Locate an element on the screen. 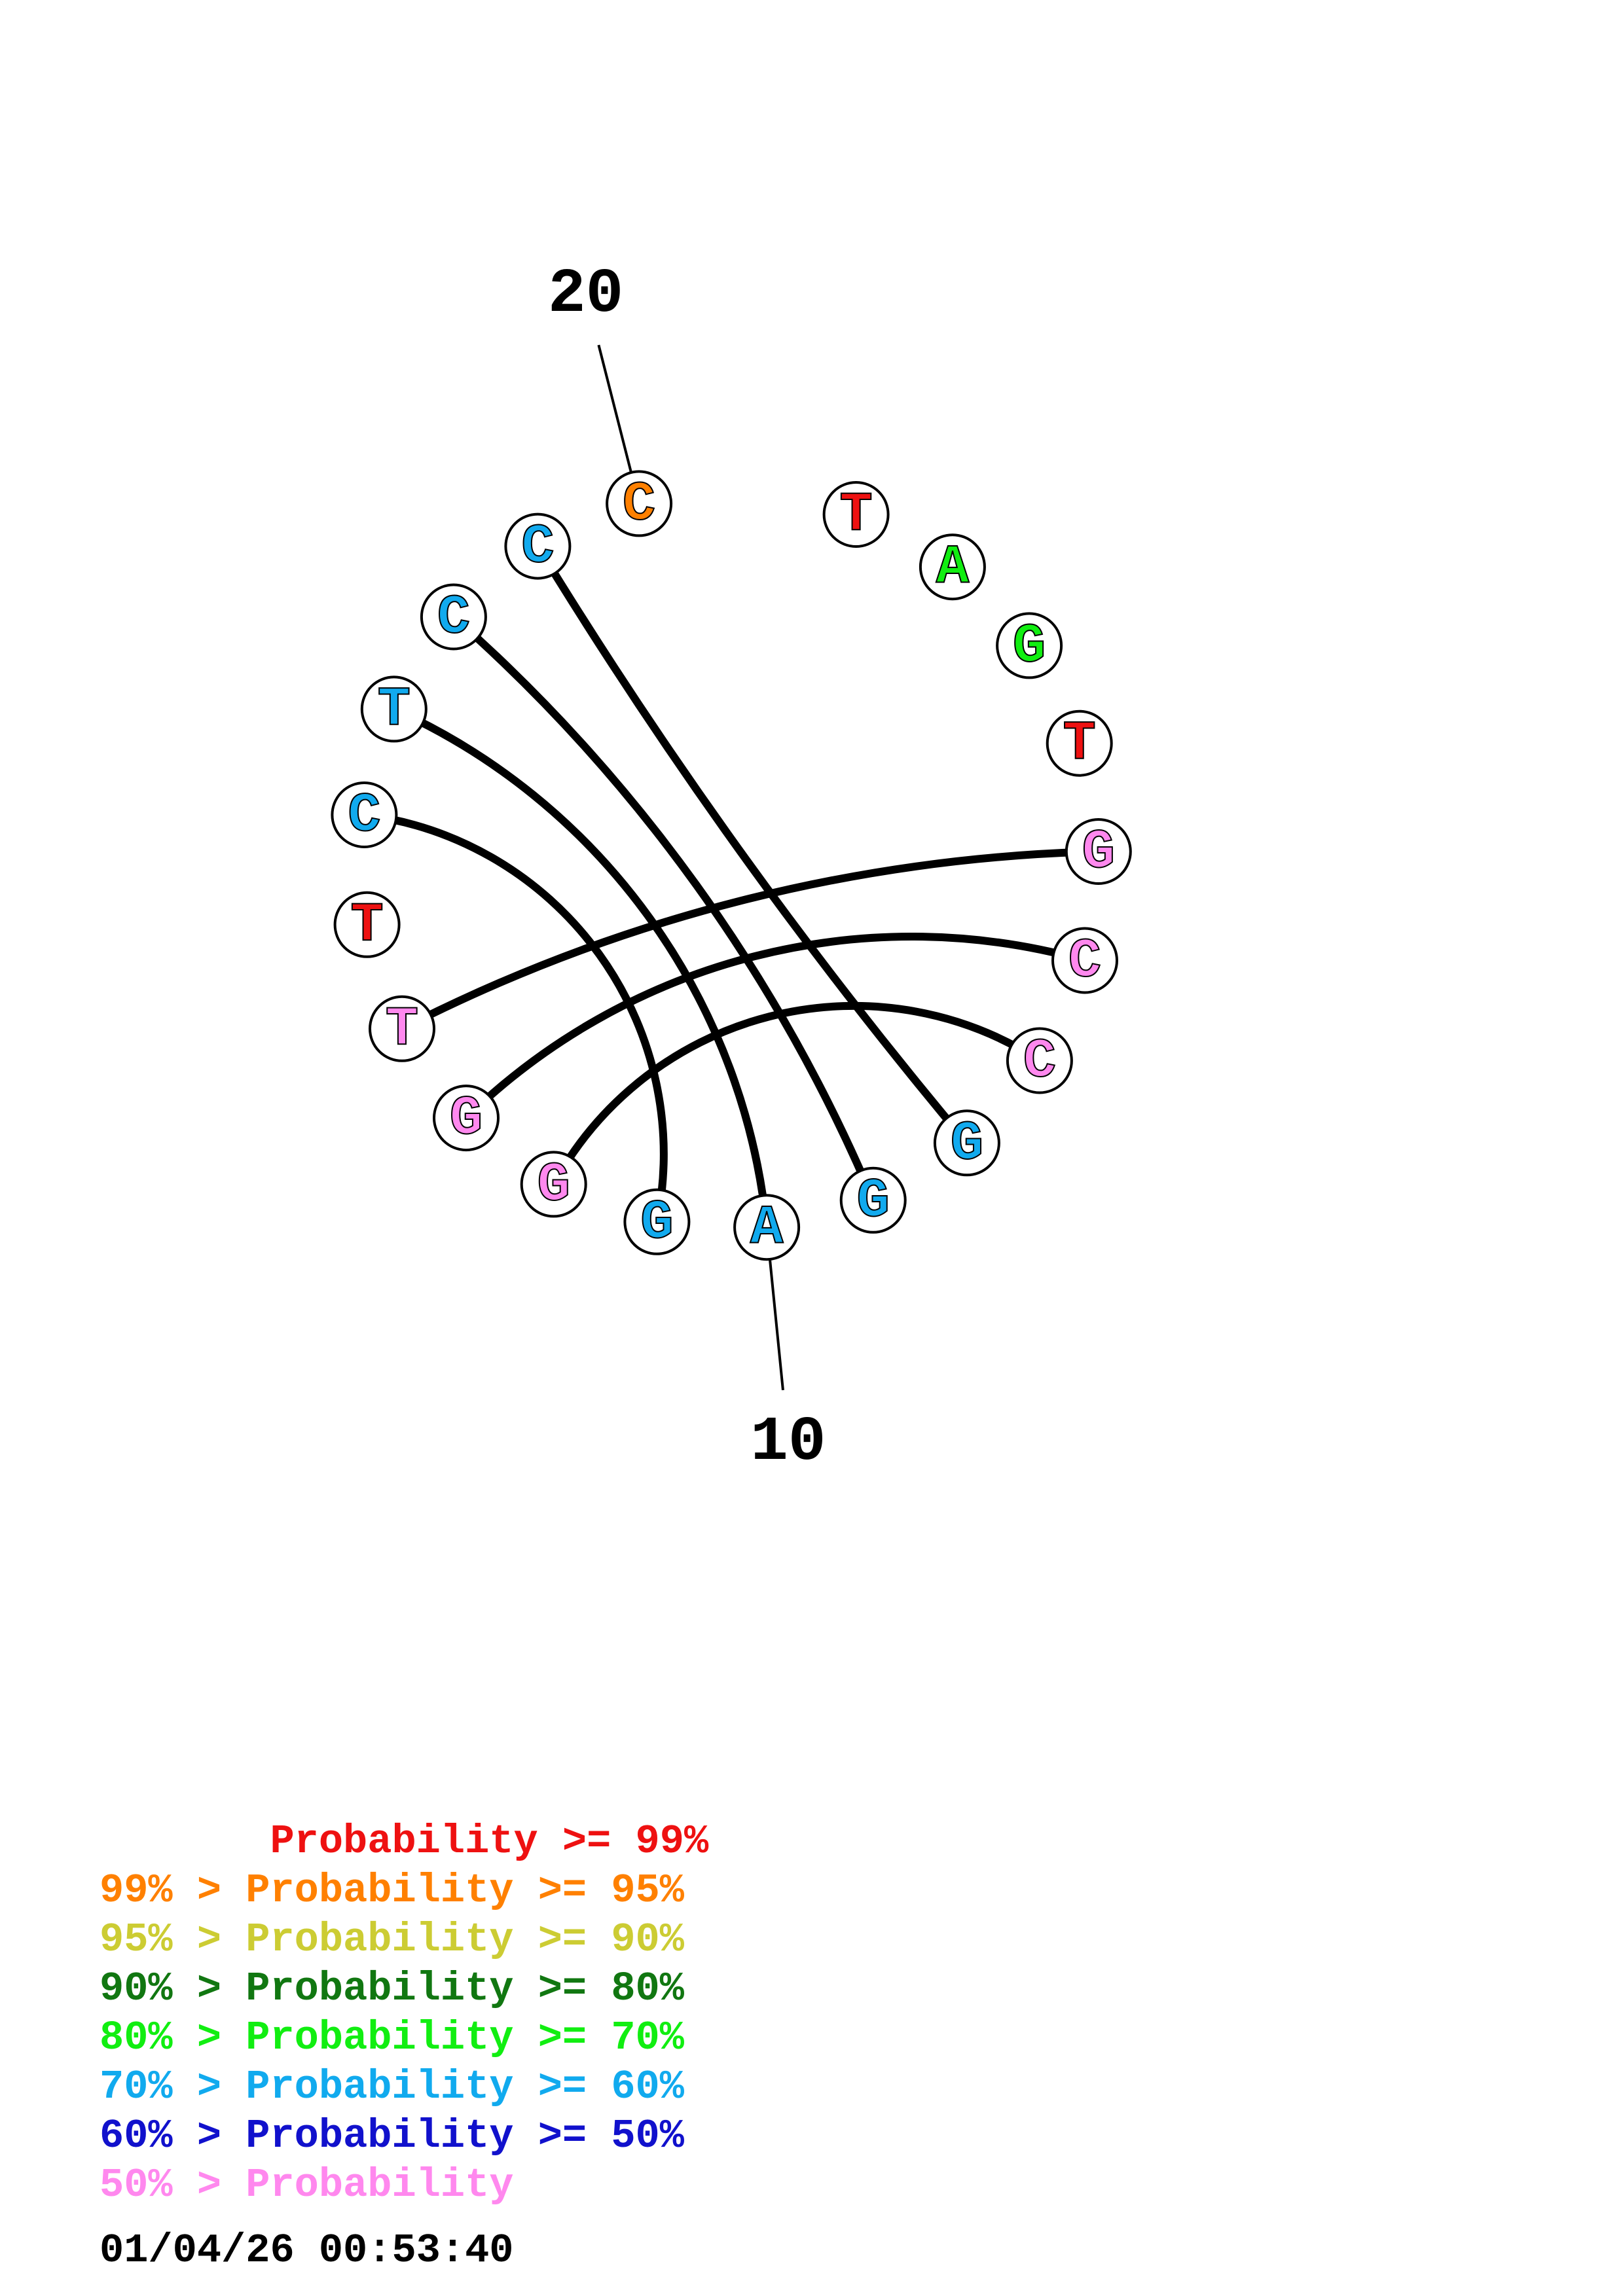 This screenshot has height=2296, width=1623. nucleotide-5: G is located at coordinates (1098, 851).